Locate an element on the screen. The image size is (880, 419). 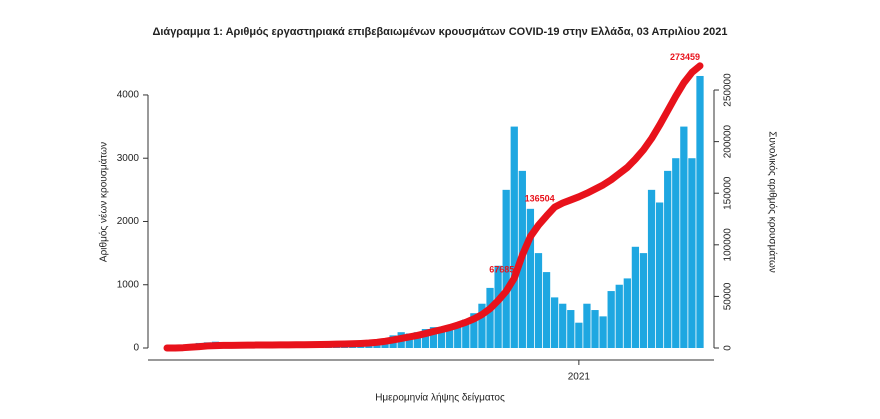
x-axis-title: Ημερομηνία λήψης δείγματος is located at coordinates (440, 398).